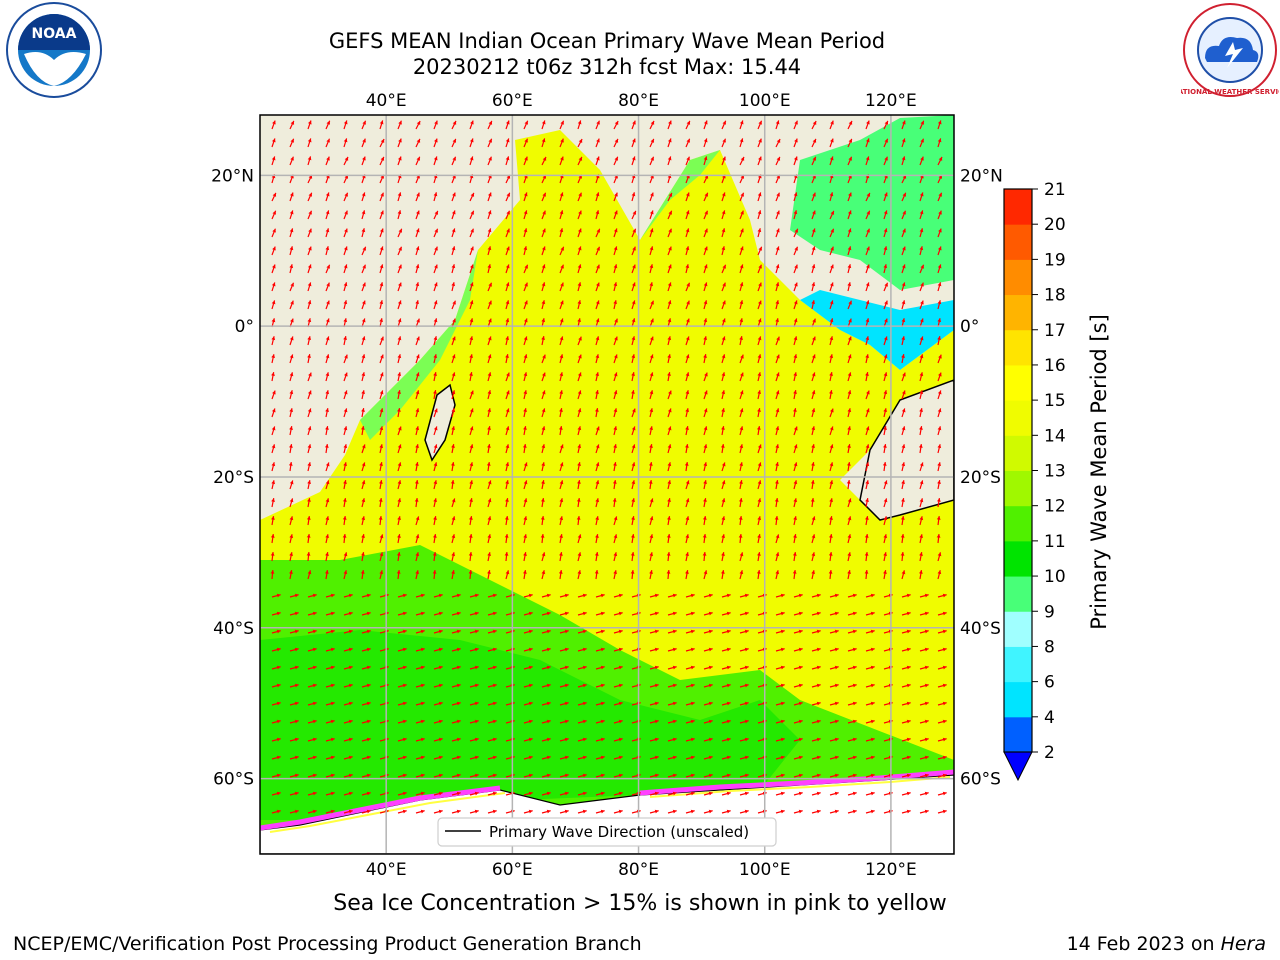 This screenshot has height=960, width=1280. What do you see at coordinates (619, 832) in the screenshot?
I see `legend-label: Primary Wave Direction (unscaled)` at bounding box center [619, 832].